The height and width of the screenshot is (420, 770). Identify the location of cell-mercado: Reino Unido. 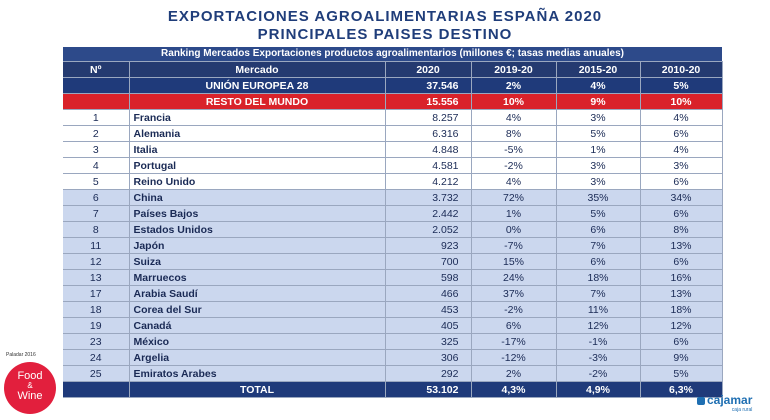
(257, 181).